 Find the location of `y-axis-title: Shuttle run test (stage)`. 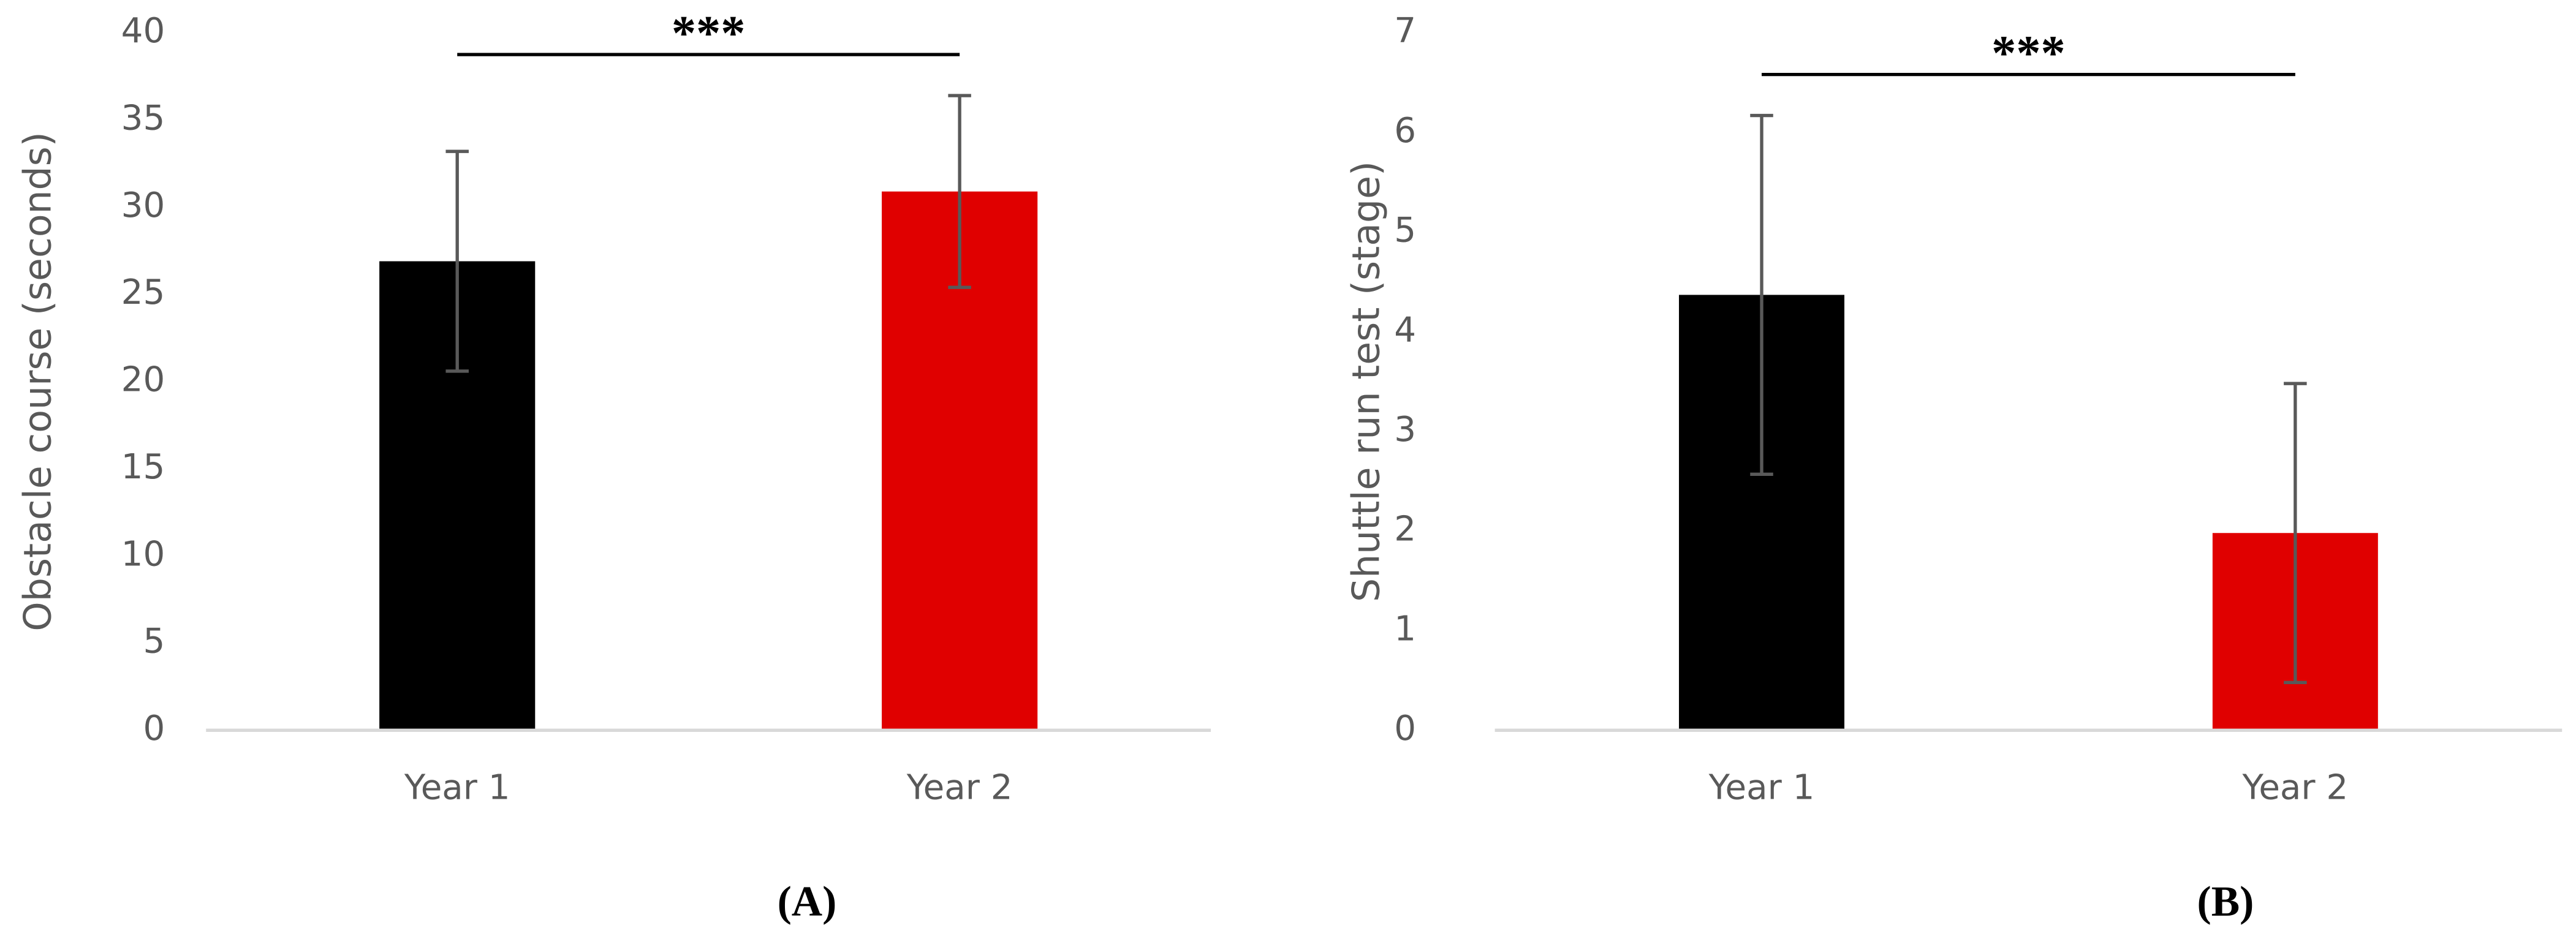

y-axis-title: Shuttle run test (stage) is located at coordinates (1366, 382).